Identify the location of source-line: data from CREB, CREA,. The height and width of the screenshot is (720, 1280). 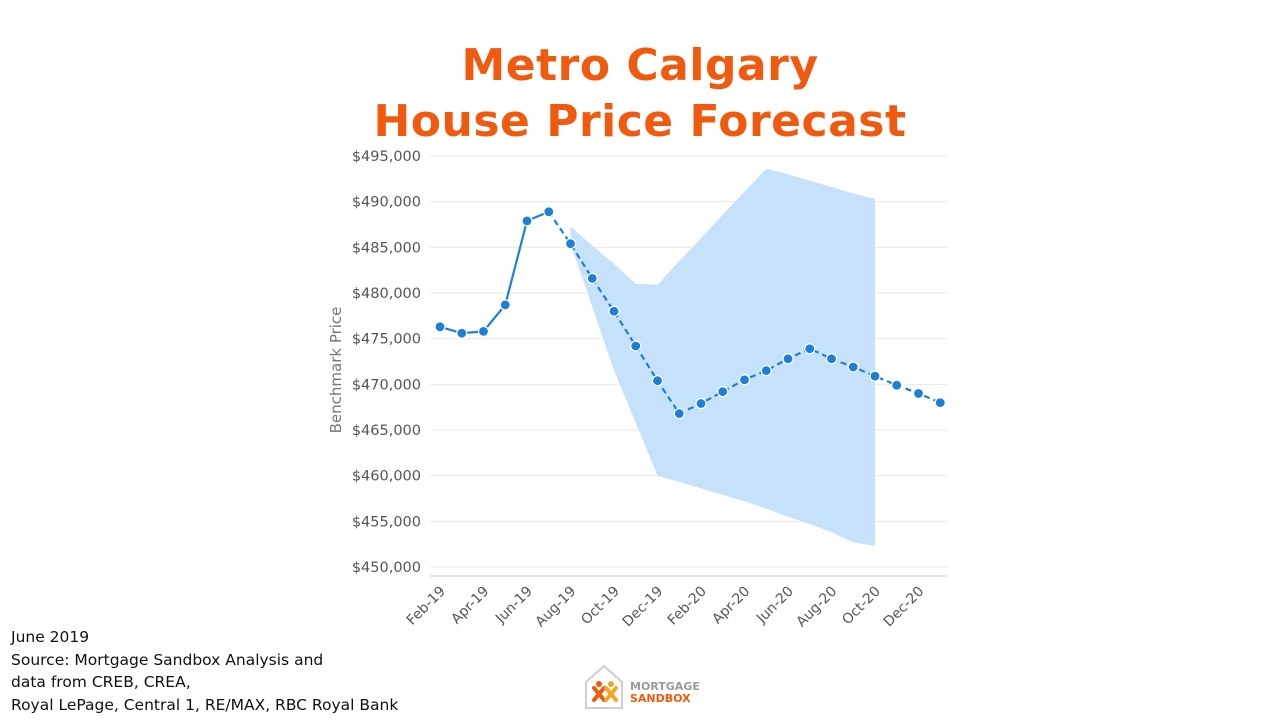
(101, 682).